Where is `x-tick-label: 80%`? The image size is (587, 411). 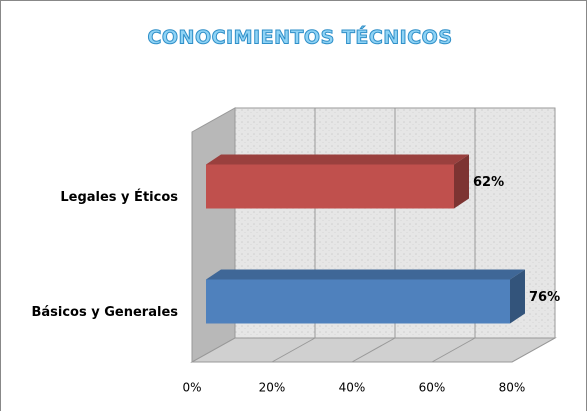 x-tick-label: 80% is located at coordinates (512, 388).